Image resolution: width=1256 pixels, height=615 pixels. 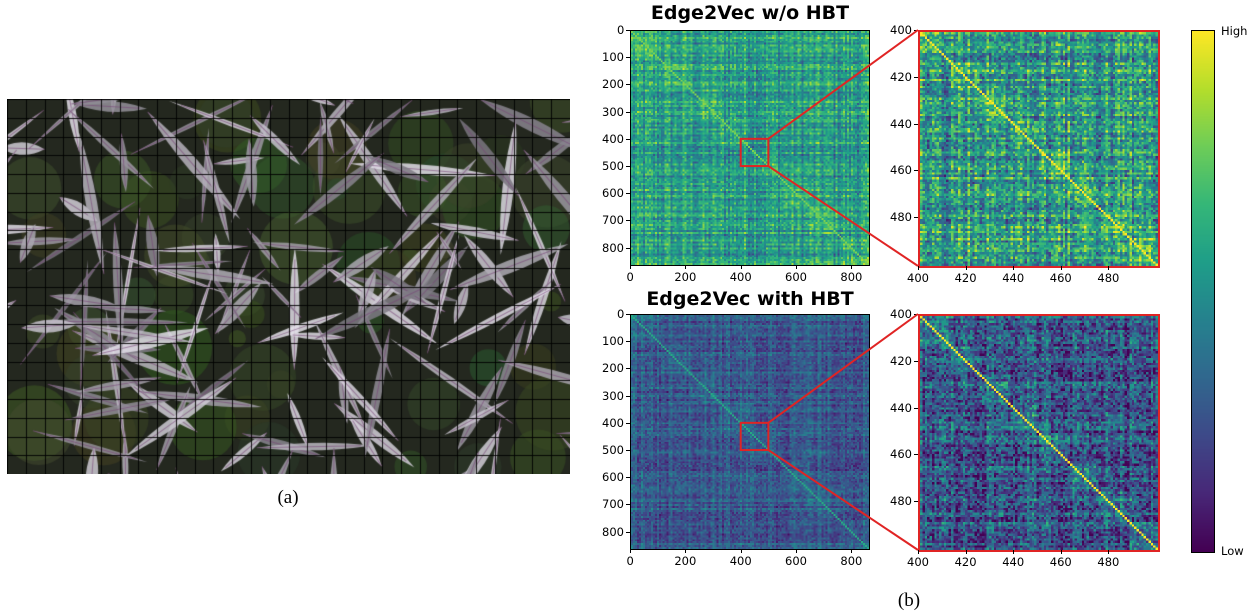 What do you see at coordinates (750, 148) in the screenshot?
I see `similarity-heatmap-without-hbt` at bounding box center [750, 148].